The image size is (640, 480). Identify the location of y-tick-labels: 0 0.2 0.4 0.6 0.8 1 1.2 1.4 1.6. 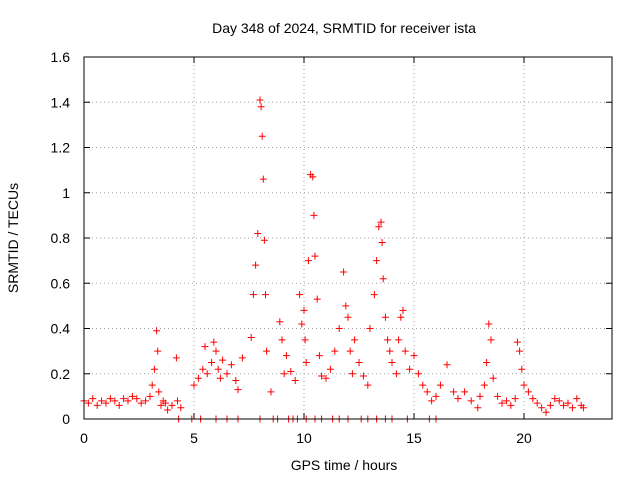
(61, 238).